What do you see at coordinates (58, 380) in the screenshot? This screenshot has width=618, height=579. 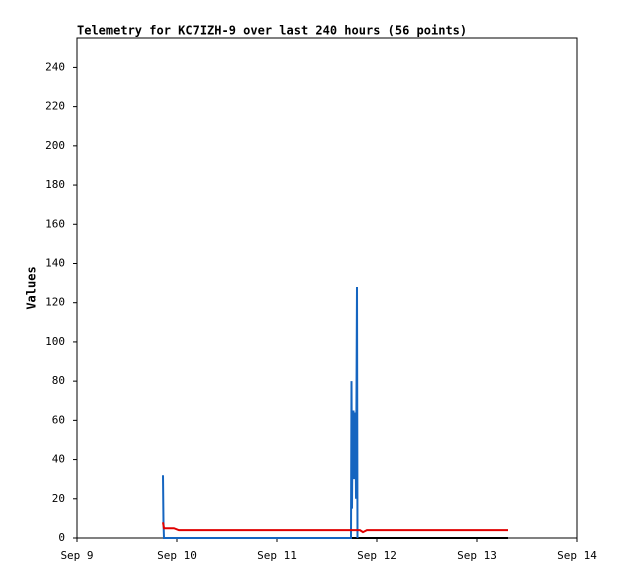 I see `y-tick-label: 80` at bounding box center [58, 380].